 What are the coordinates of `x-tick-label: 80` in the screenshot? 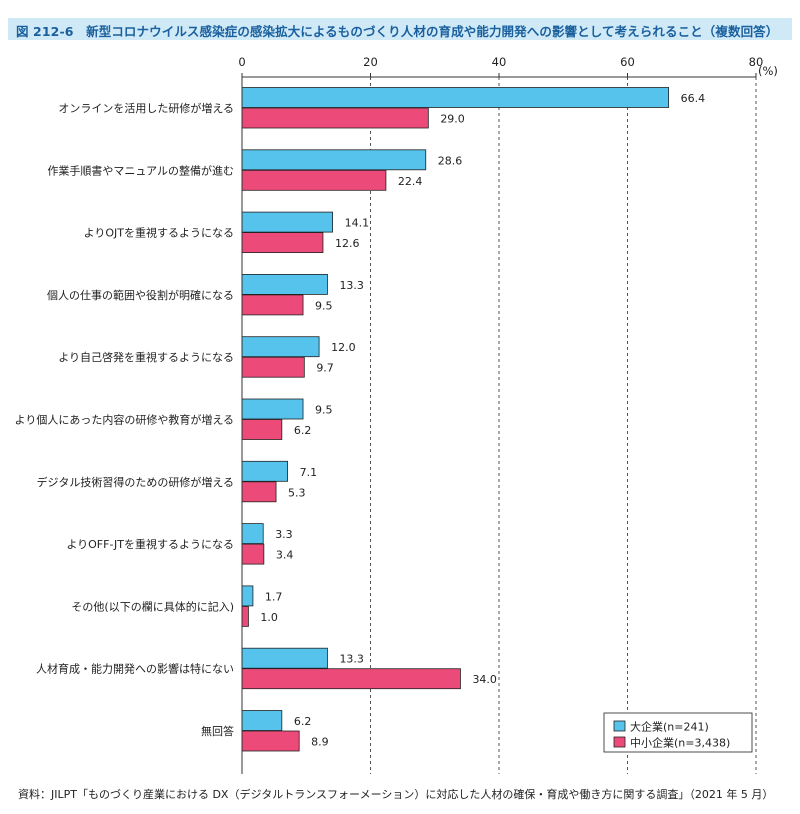 It's located at (756, 62).